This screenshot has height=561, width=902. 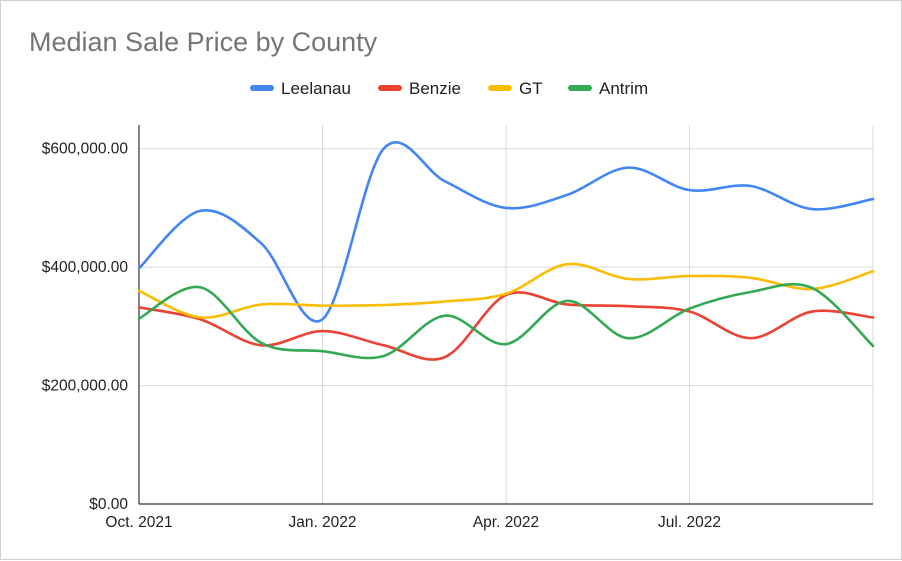 I want to click on legend: Leelanau Benzie GT Antrim, so click(x=449, y=88).